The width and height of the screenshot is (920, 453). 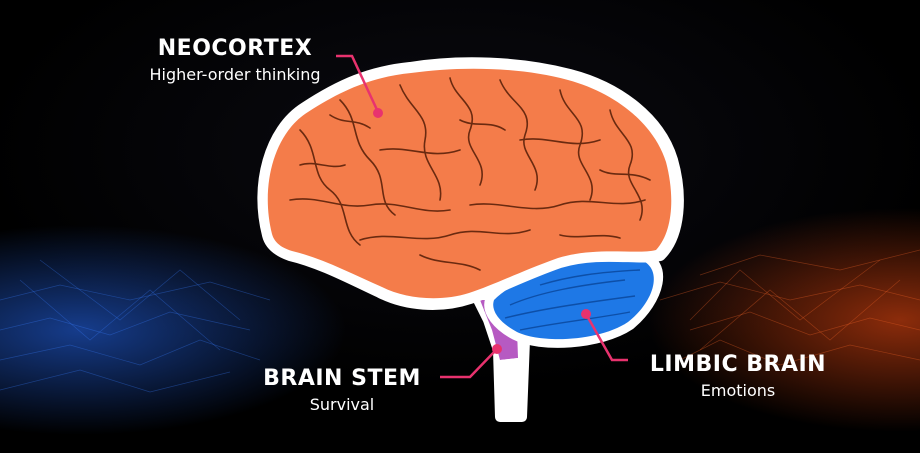 What do you see at coordinates (135, 326) in the screenshot?
I see `network-lines-left` at bounding box center [135, 326].